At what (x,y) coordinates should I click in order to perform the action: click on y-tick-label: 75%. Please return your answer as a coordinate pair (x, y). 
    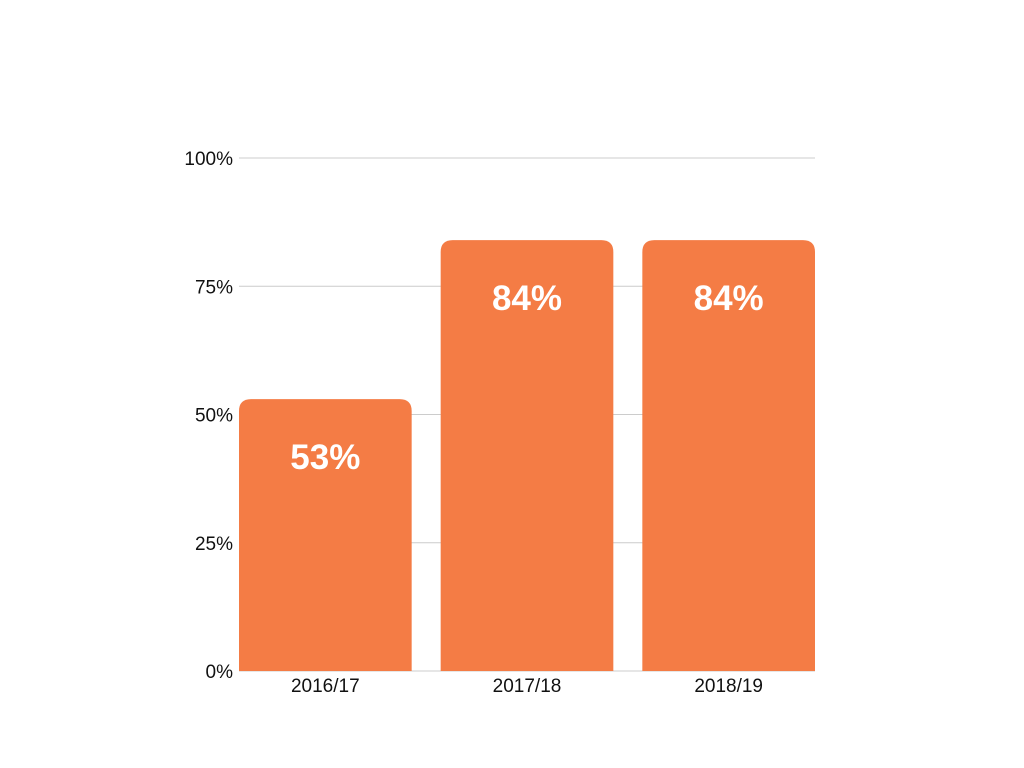
    Looking at the image, I should click on (214, 287).